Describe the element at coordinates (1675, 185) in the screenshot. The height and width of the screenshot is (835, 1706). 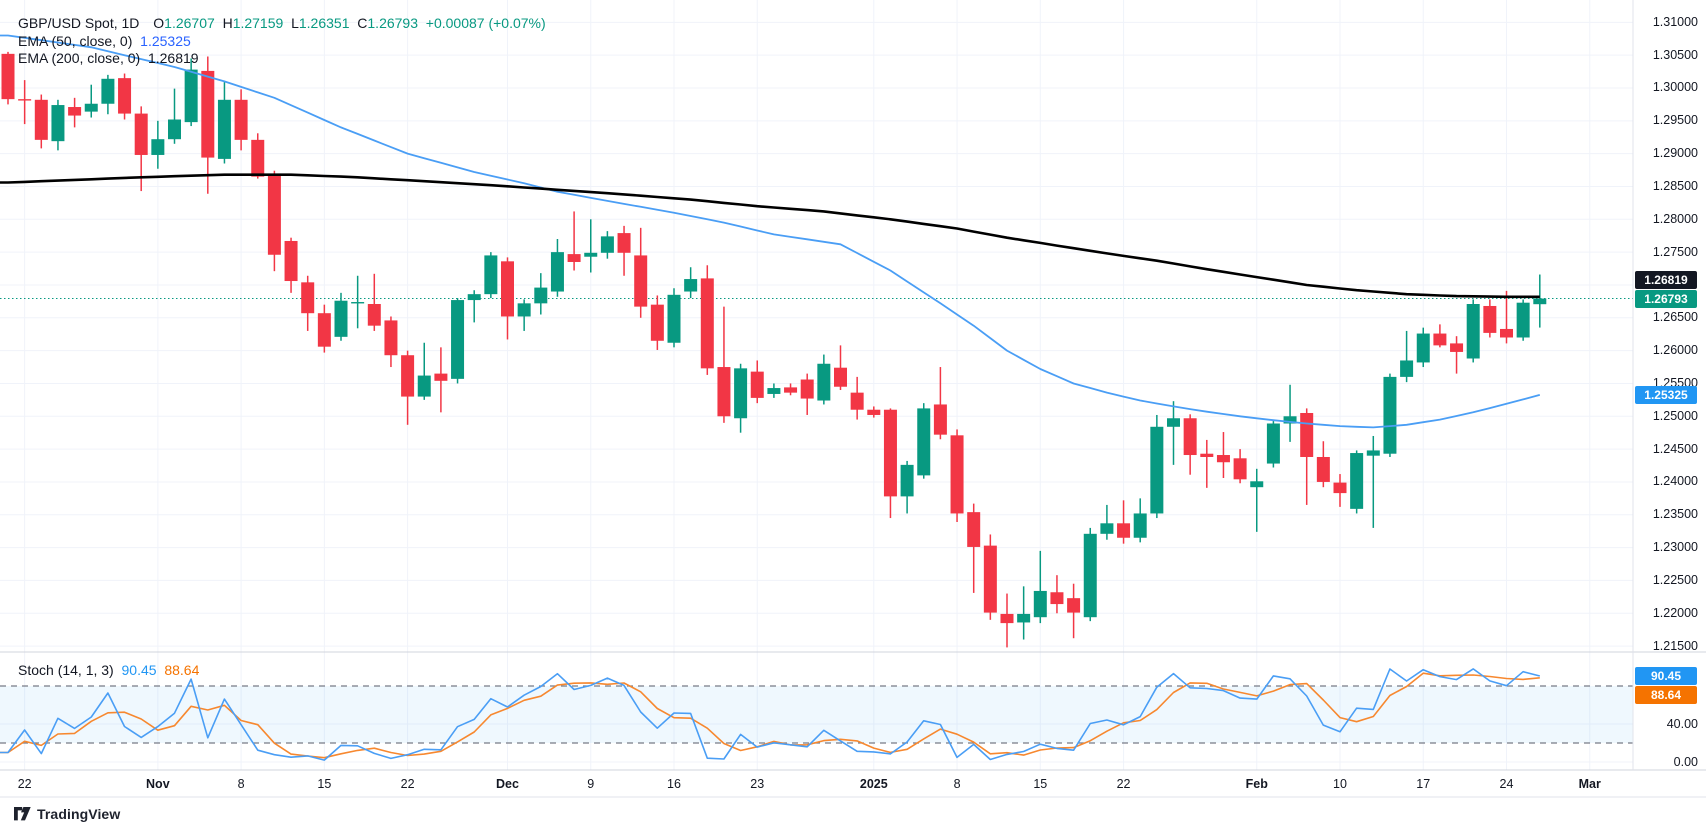
I see `price-axis-label: 1.28500` at that location.